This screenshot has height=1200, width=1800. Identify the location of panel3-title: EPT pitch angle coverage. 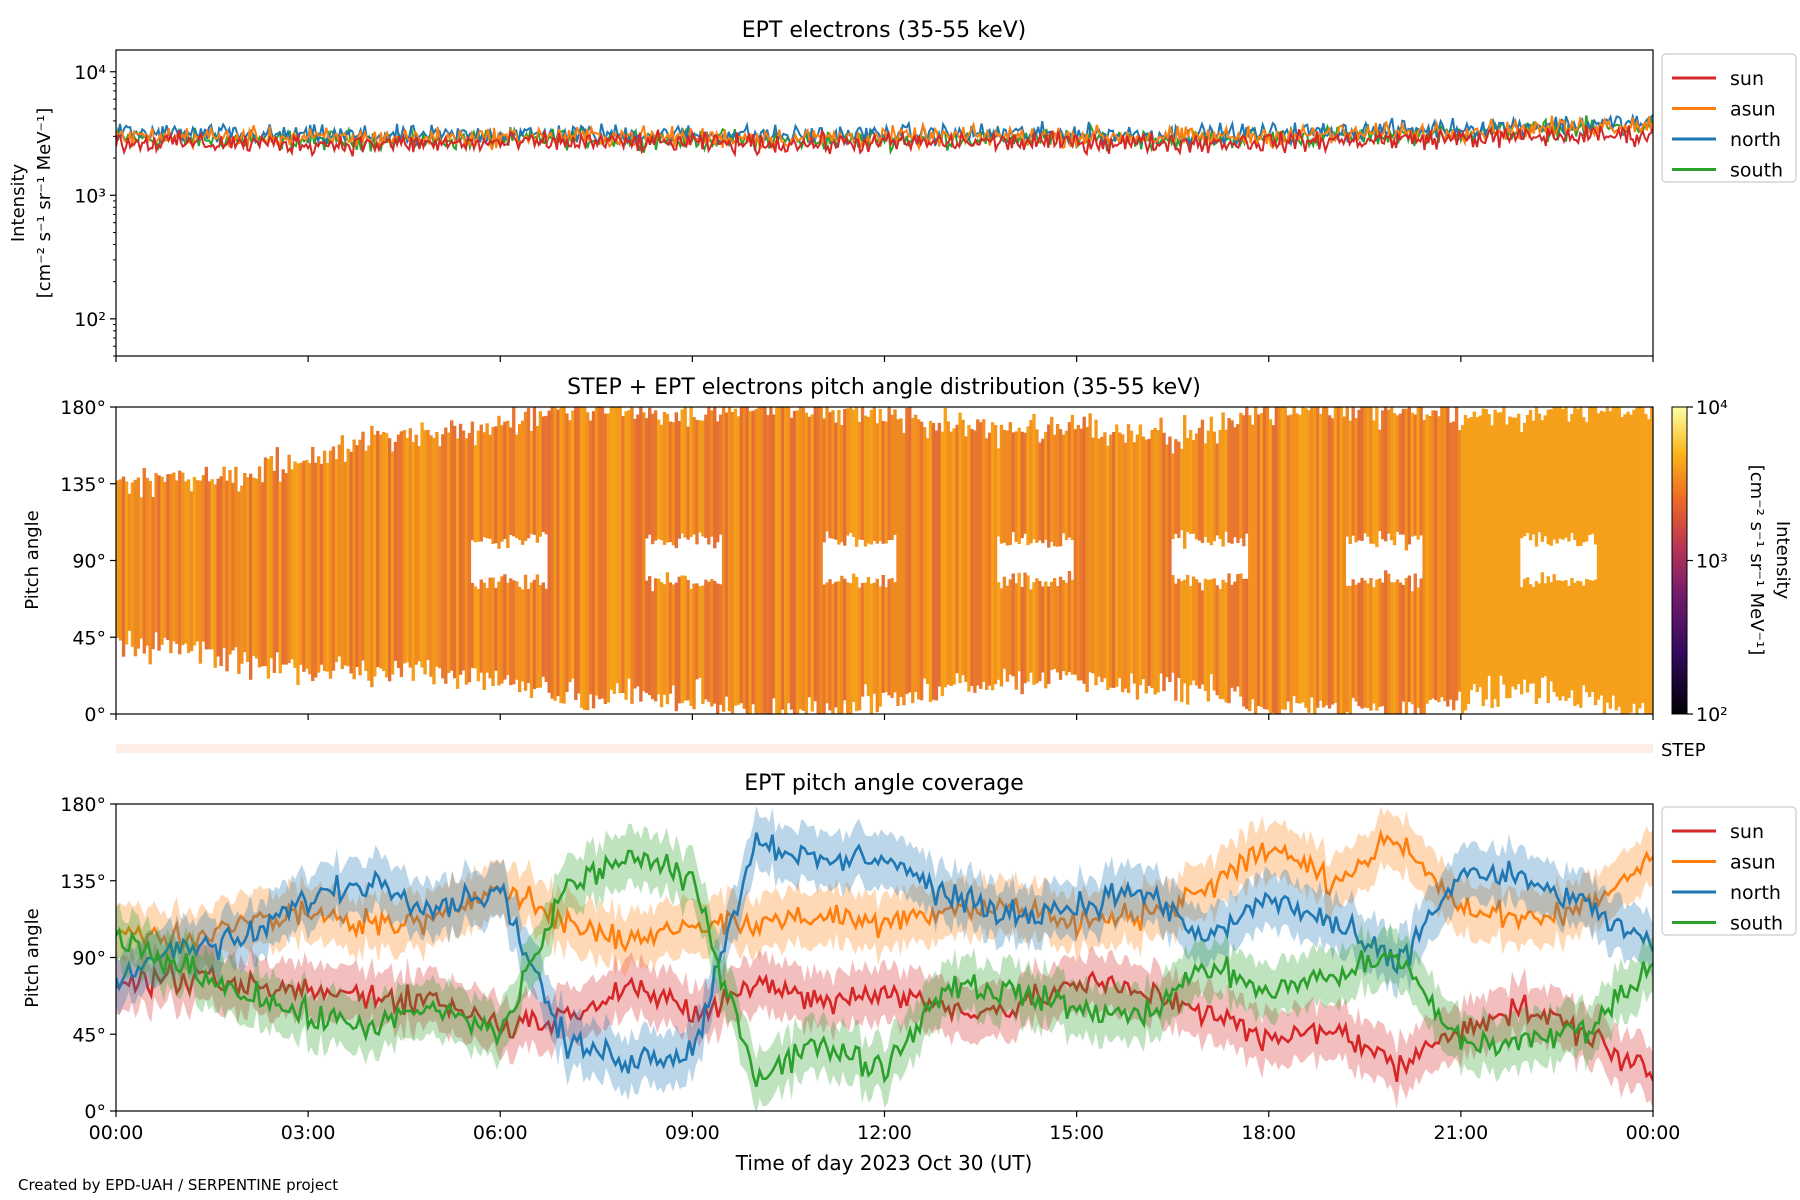
(884, 783).